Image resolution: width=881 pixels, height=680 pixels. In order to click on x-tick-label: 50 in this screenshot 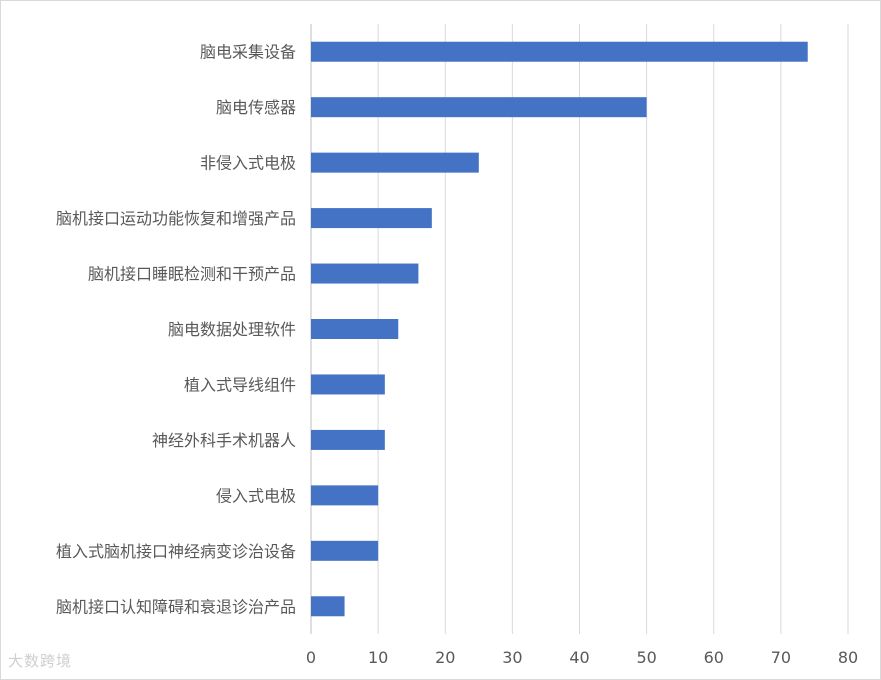, I will do `click(646, 657)`.